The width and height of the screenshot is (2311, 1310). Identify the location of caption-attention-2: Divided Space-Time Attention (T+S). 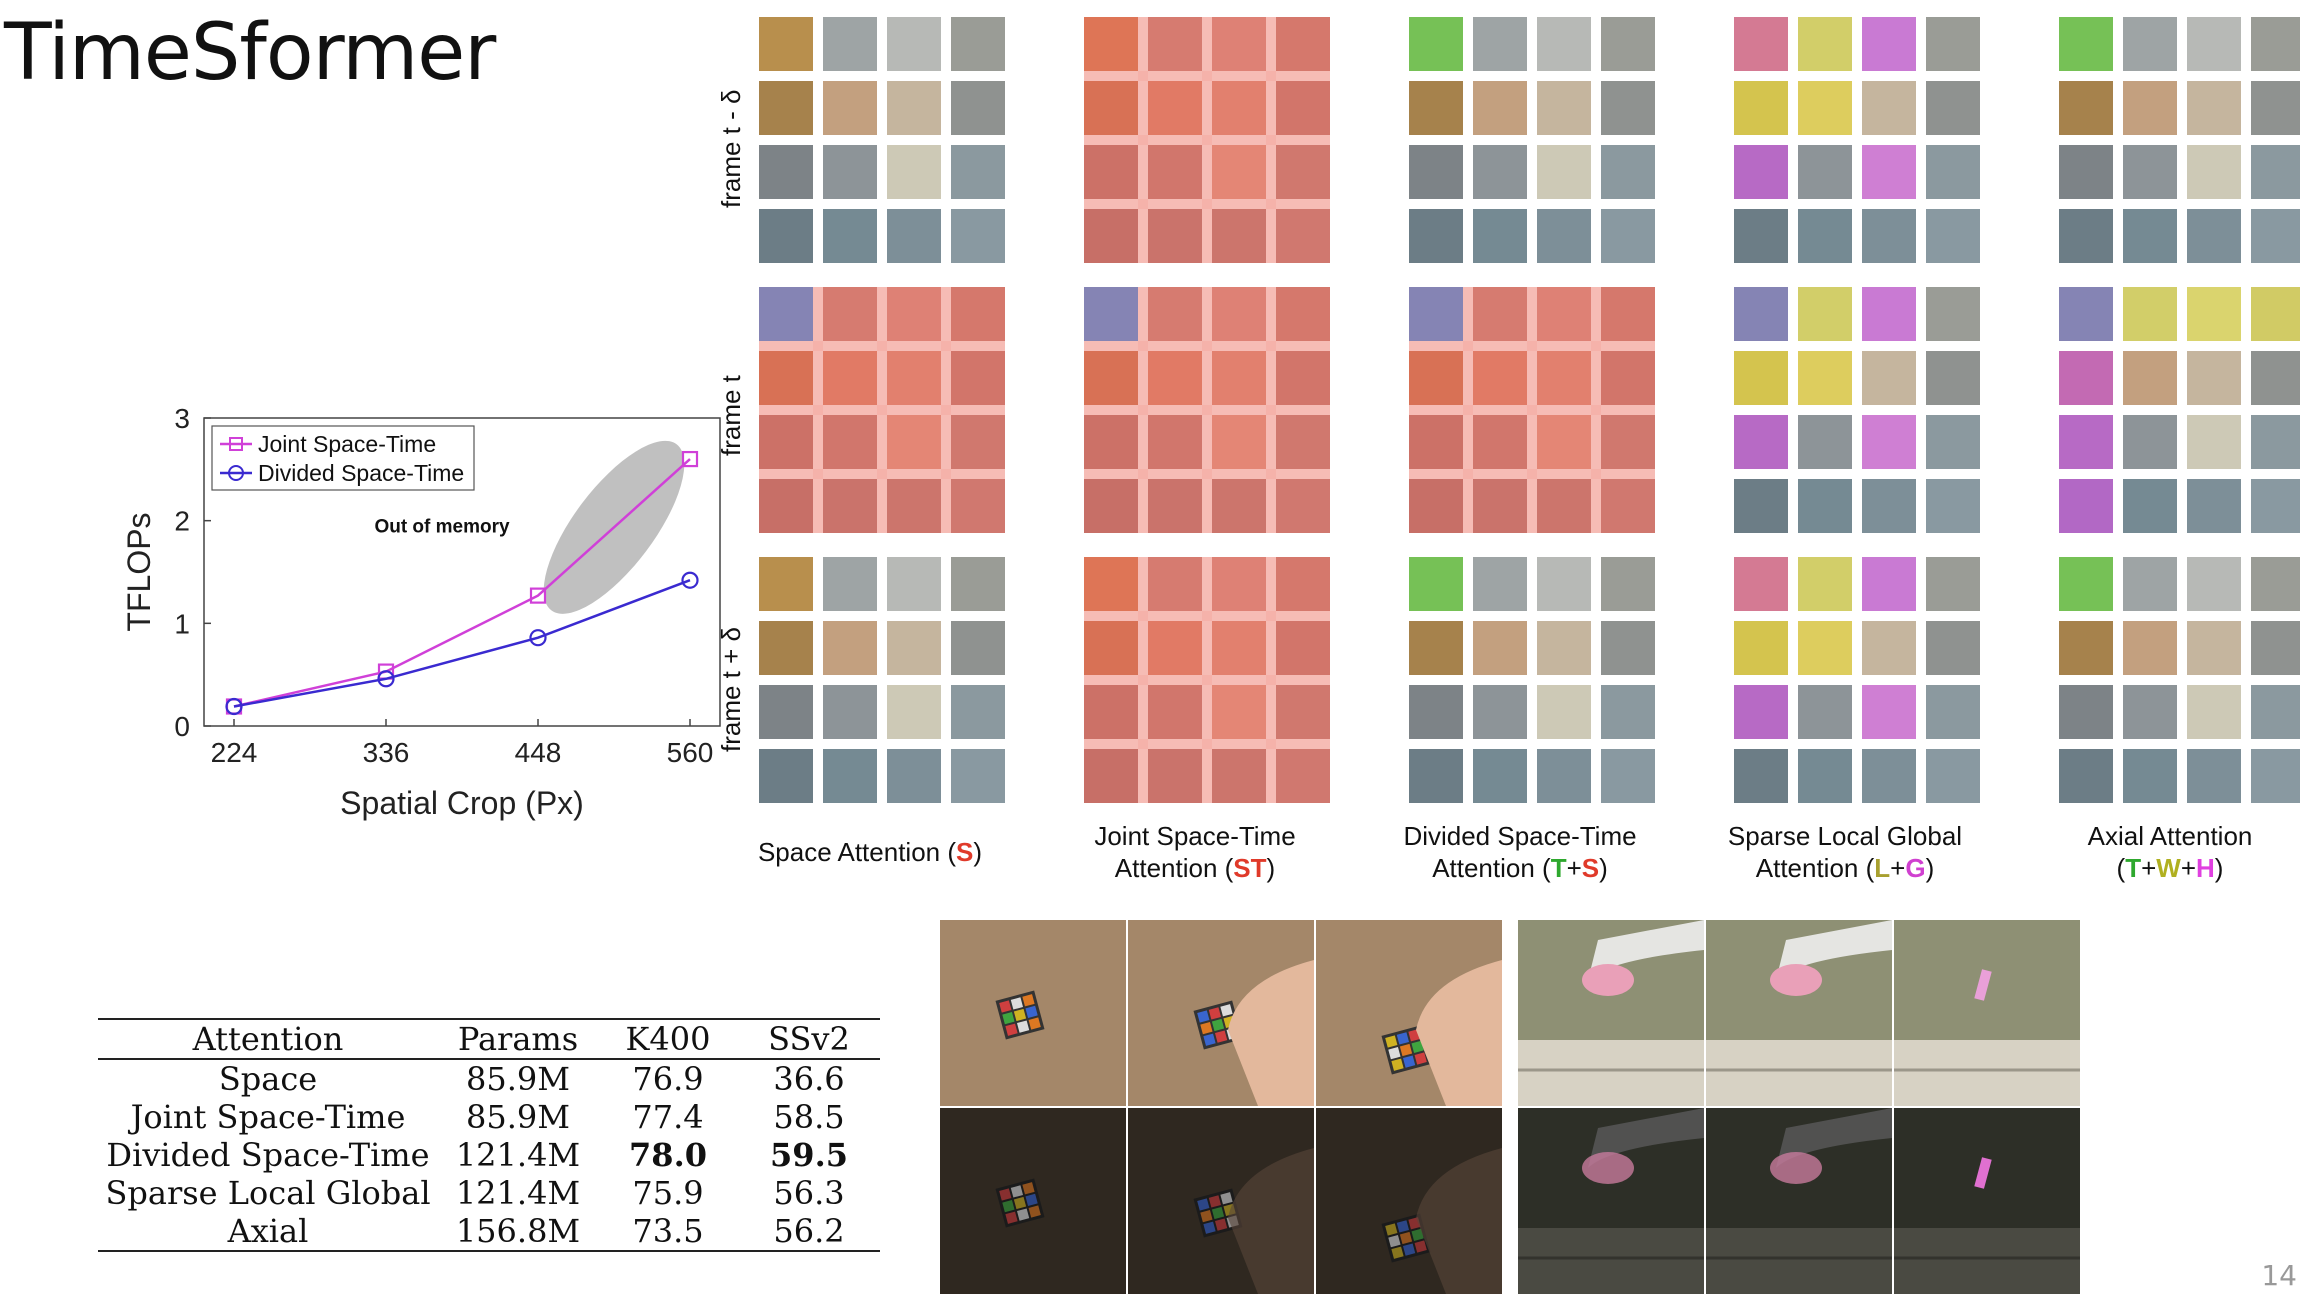
(1520, 852).